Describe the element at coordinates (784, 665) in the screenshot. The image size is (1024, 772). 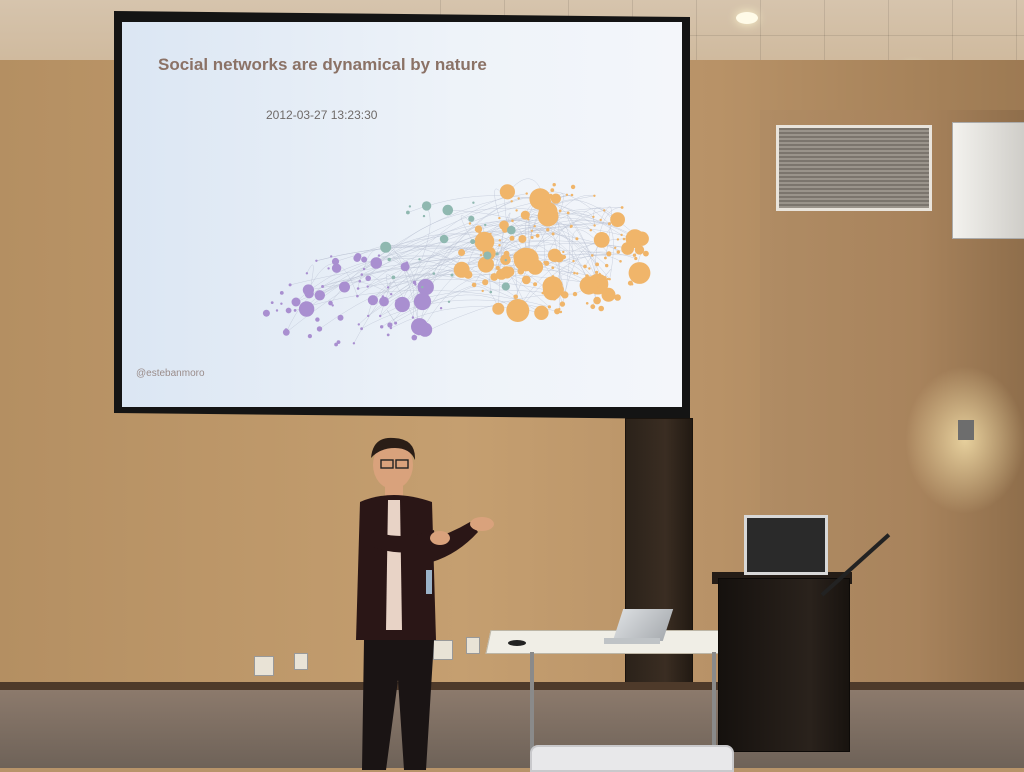
I see `podium` at that location.